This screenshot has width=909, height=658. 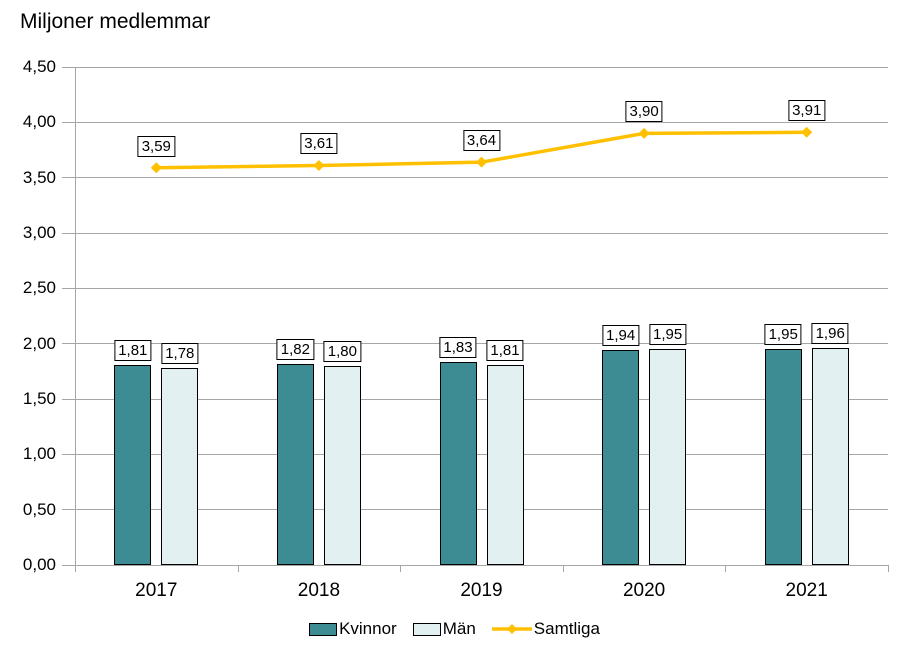 I want to click on legend: Kvinnor Män Samtliga, so click(x=454, y=629).